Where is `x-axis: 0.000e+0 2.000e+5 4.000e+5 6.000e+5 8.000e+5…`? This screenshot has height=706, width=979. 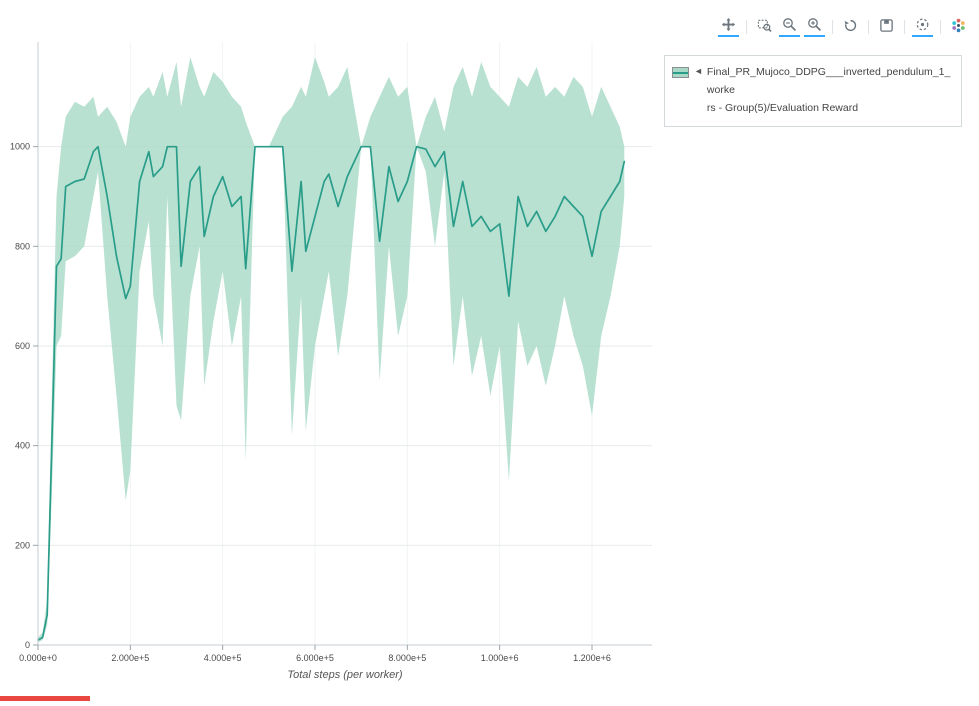
x-axis: 0.000e+0 2.000e+5 4.000e+5 6.000e+5 8.000e+5… is located at coordinates (315, 654).